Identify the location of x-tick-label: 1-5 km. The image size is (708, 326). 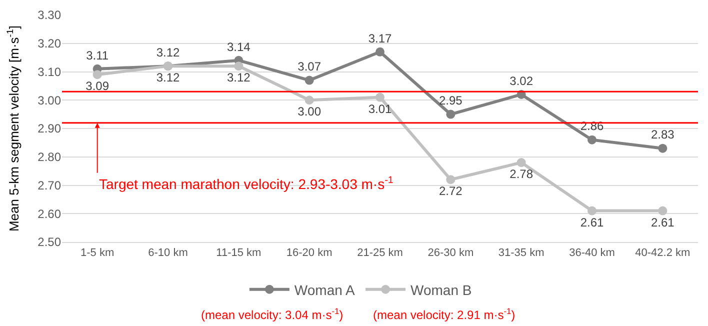
(97, 253).